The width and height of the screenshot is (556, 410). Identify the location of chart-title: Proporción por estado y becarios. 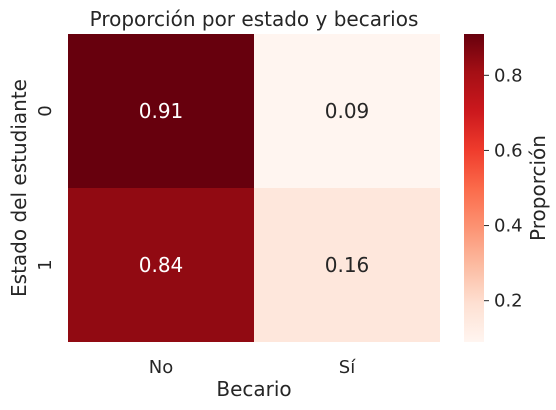
(254, 19).